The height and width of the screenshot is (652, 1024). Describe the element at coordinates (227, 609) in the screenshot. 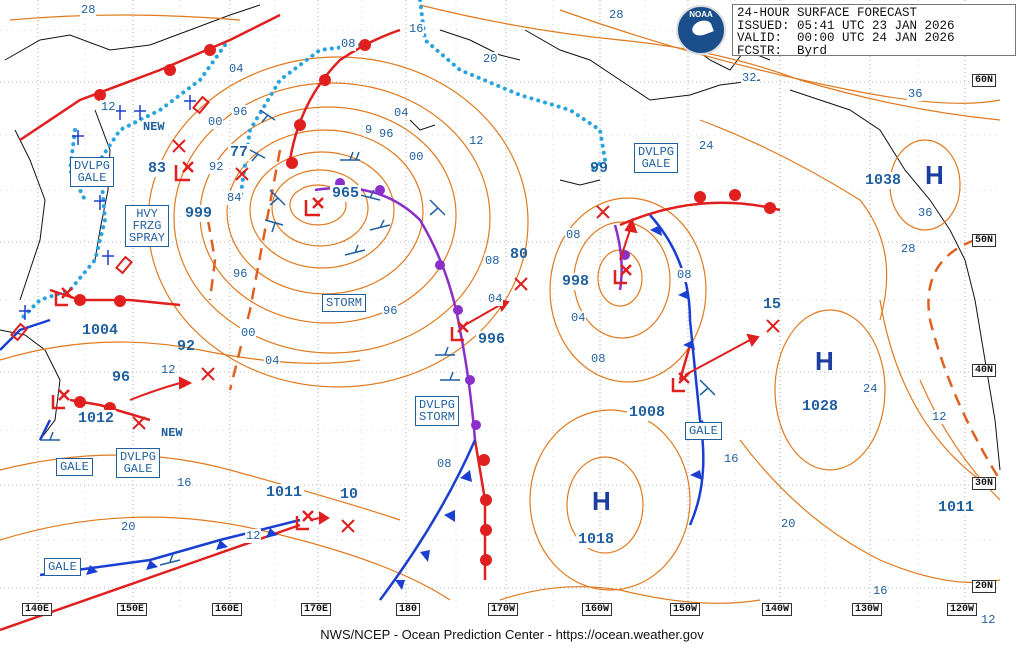

I see `lon-label-160e: 160E` at that location.